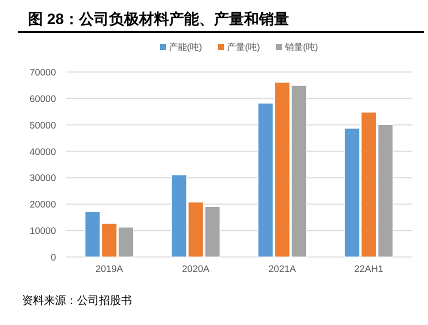 The height and width of the screenshot is (325, 428). Describe the element at coordinates (301, 47) in the screenshot. I see `legend-label: 销量(吨)` at that location.